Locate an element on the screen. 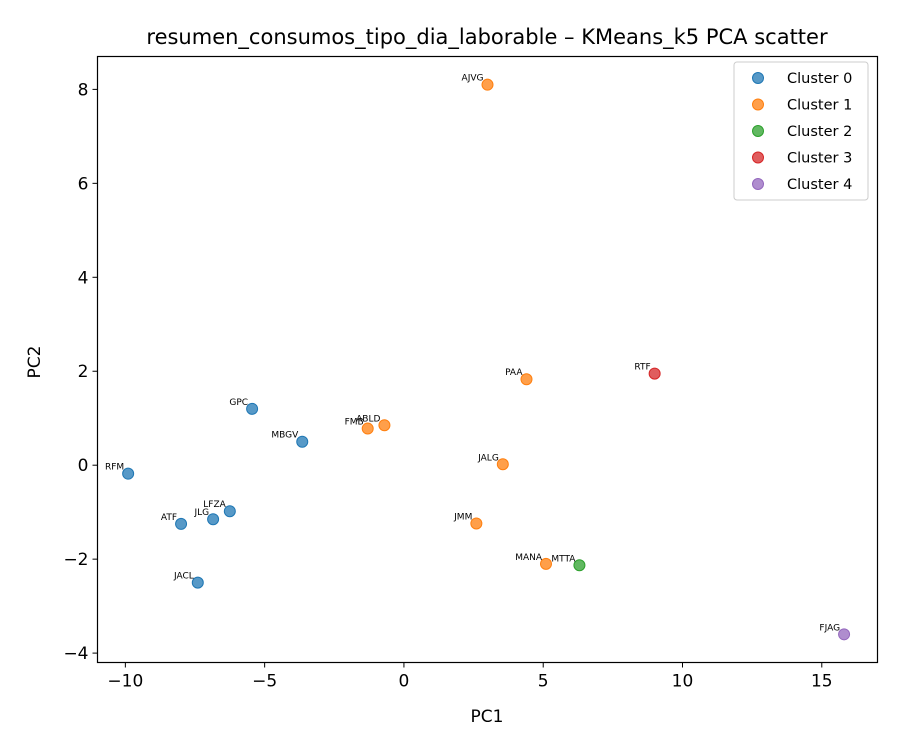 This screenshot has width=900, height=750. data-point-mana is located at coordinates (546, 563).